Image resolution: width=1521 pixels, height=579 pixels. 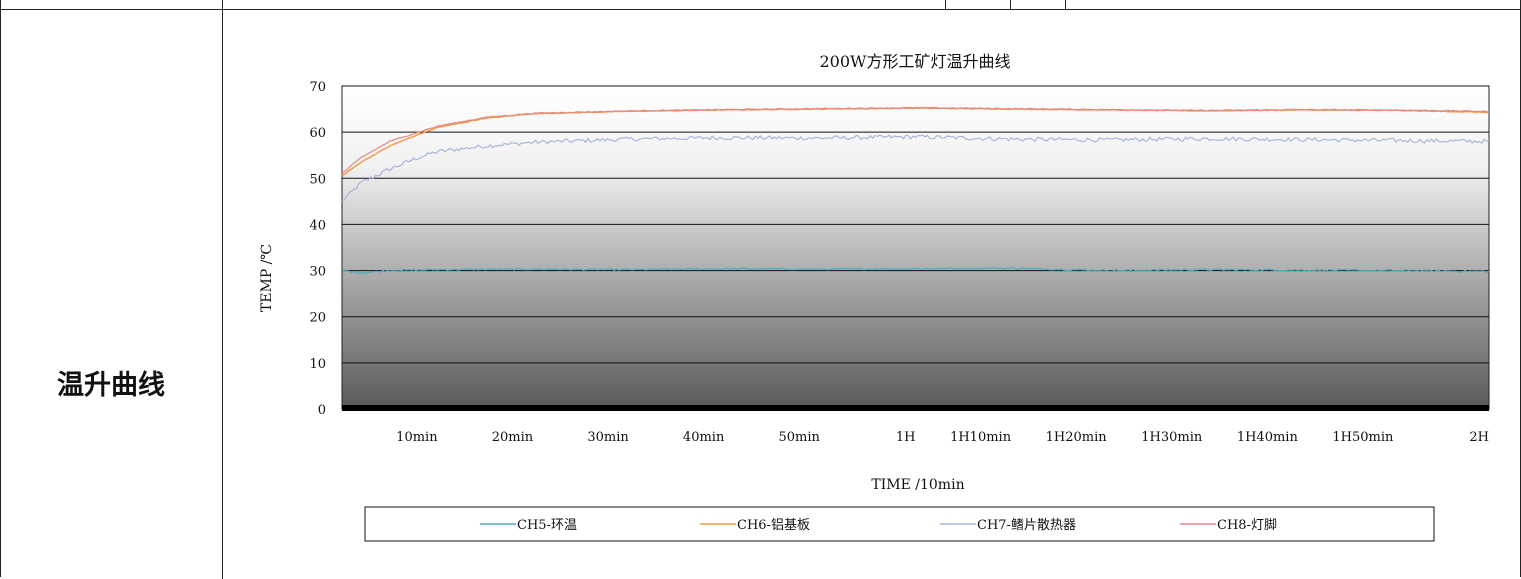 I want to click on x-tick-label: 50min, so click(x=800, y=437).